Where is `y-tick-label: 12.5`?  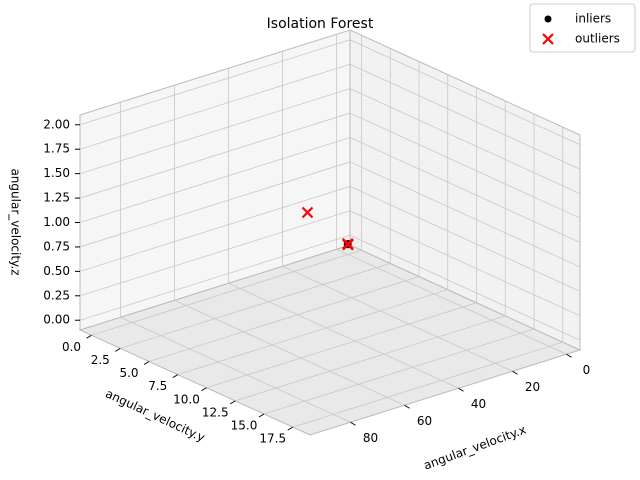
y-tick-label: 12.5 is located at coordinates (215, 412).